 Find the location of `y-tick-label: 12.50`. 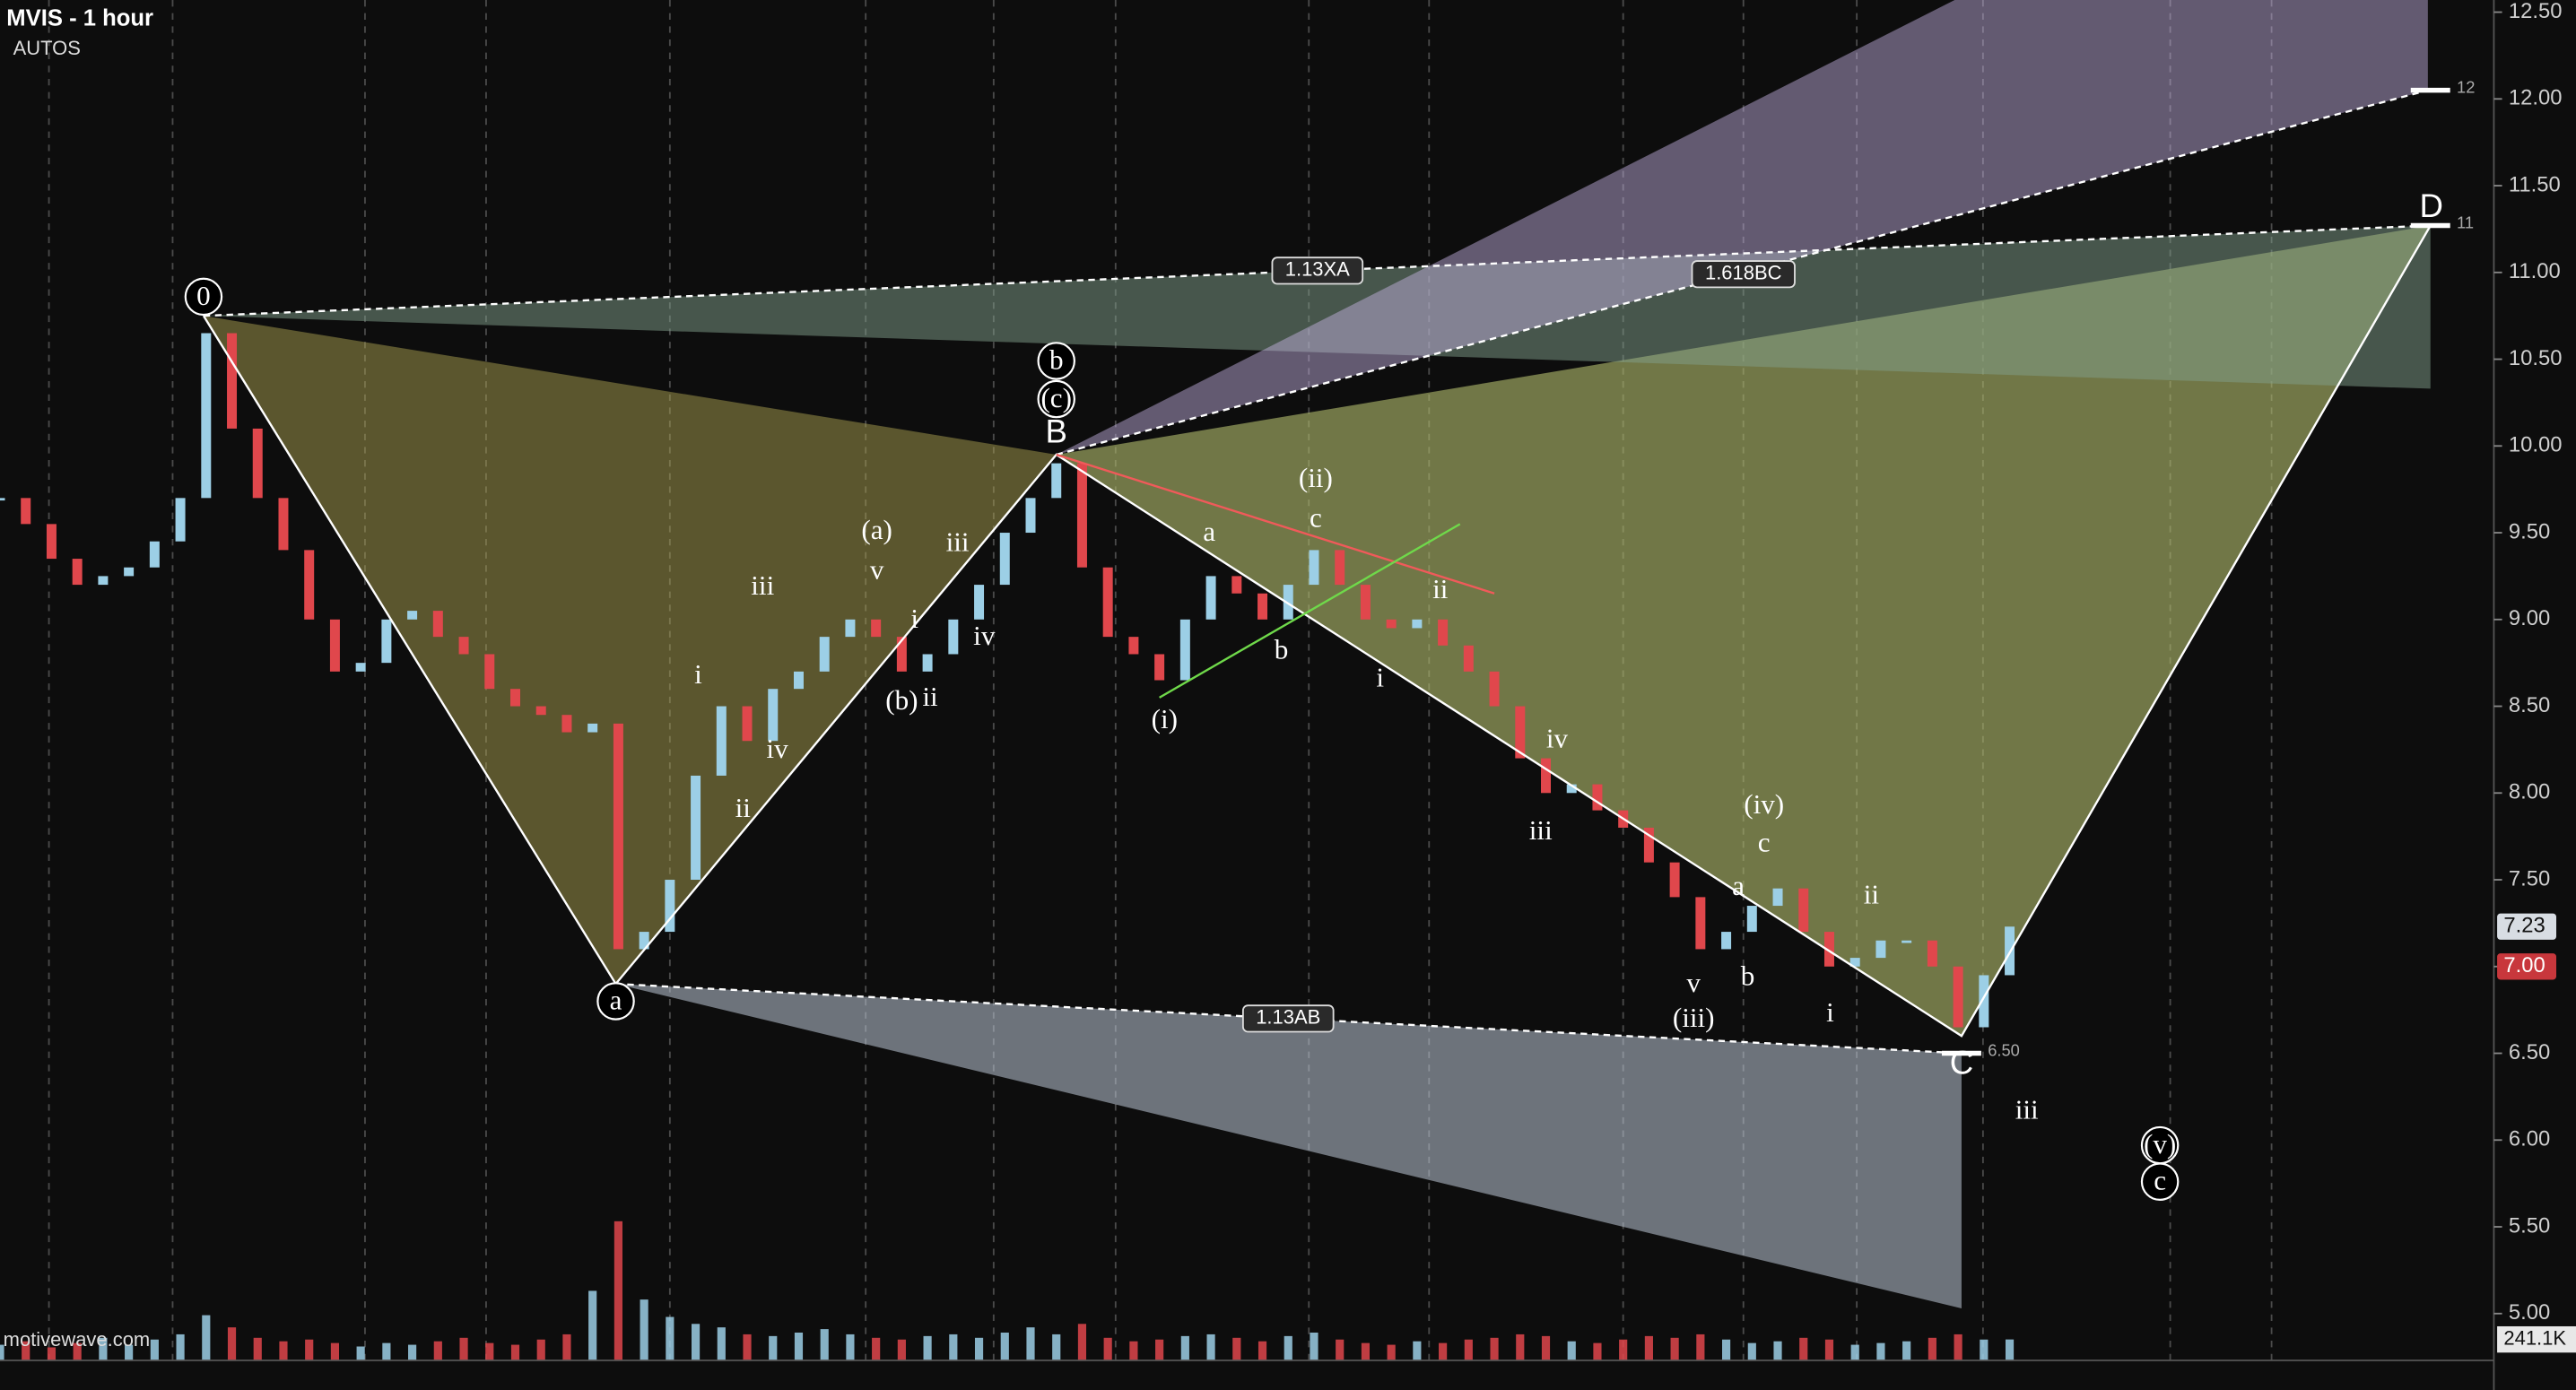

y-tick-label: 12.50 is located at coordinates (2536, 11).